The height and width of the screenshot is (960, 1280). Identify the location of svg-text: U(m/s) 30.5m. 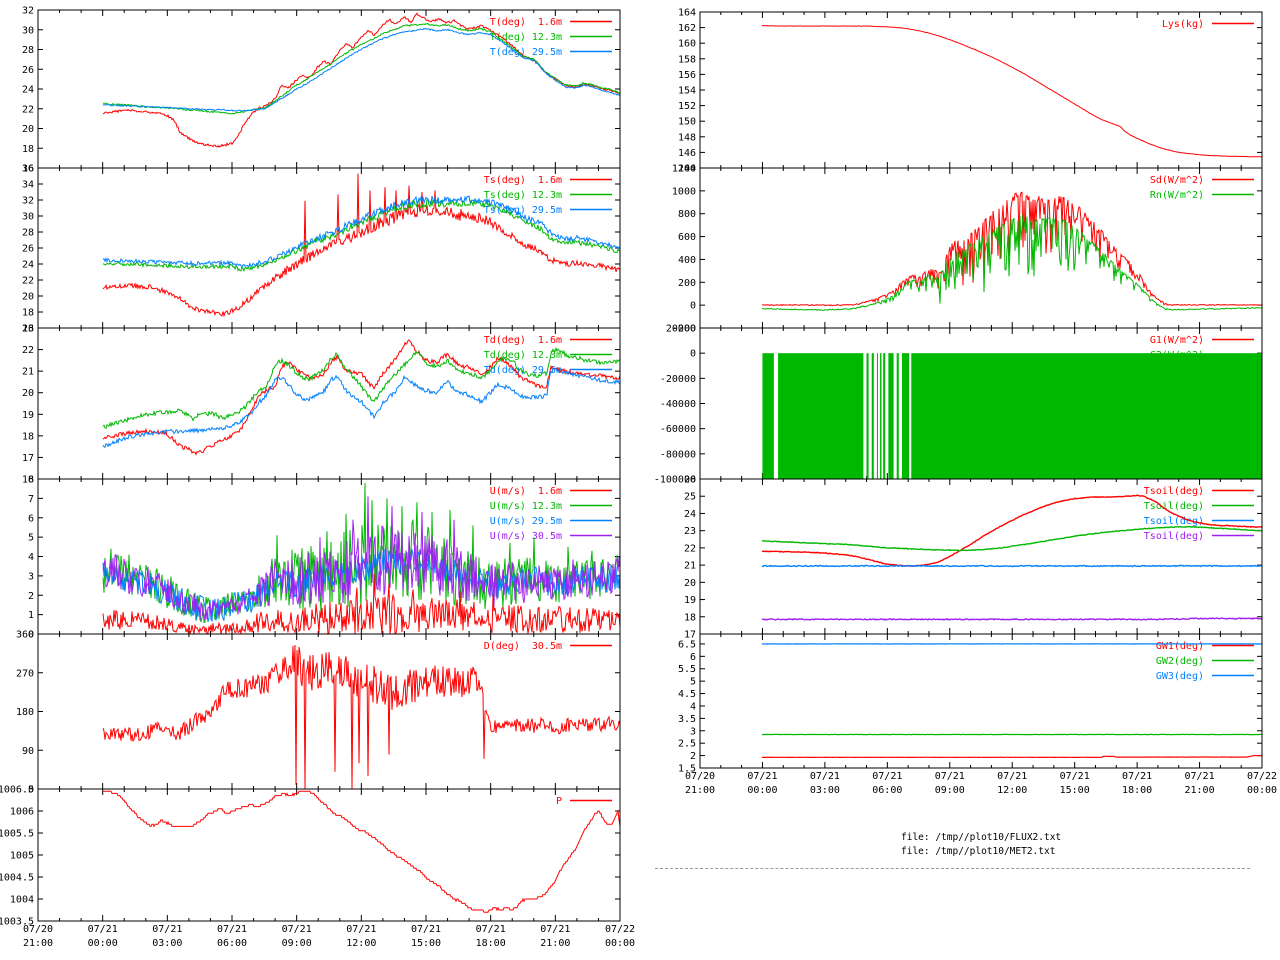
(526, 536).